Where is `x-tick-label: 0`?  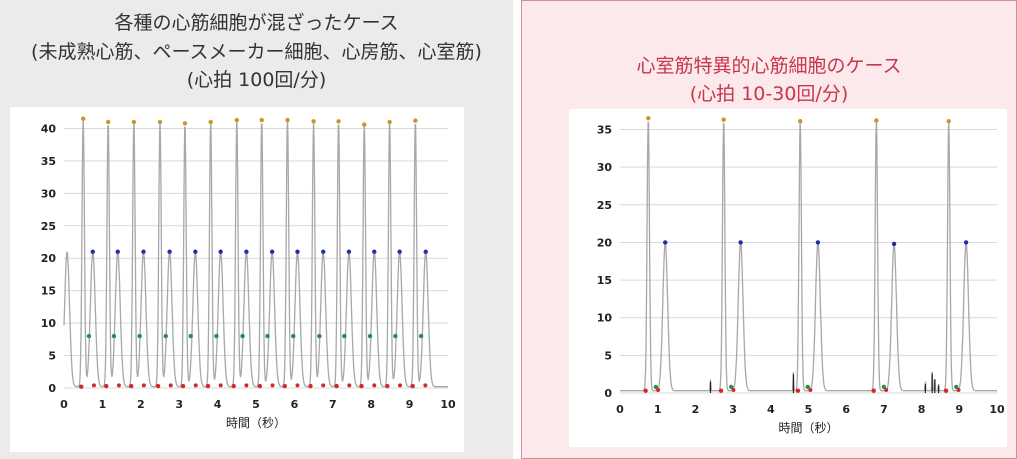 x-tick-label: 0 is located at coordinates (64, 404).